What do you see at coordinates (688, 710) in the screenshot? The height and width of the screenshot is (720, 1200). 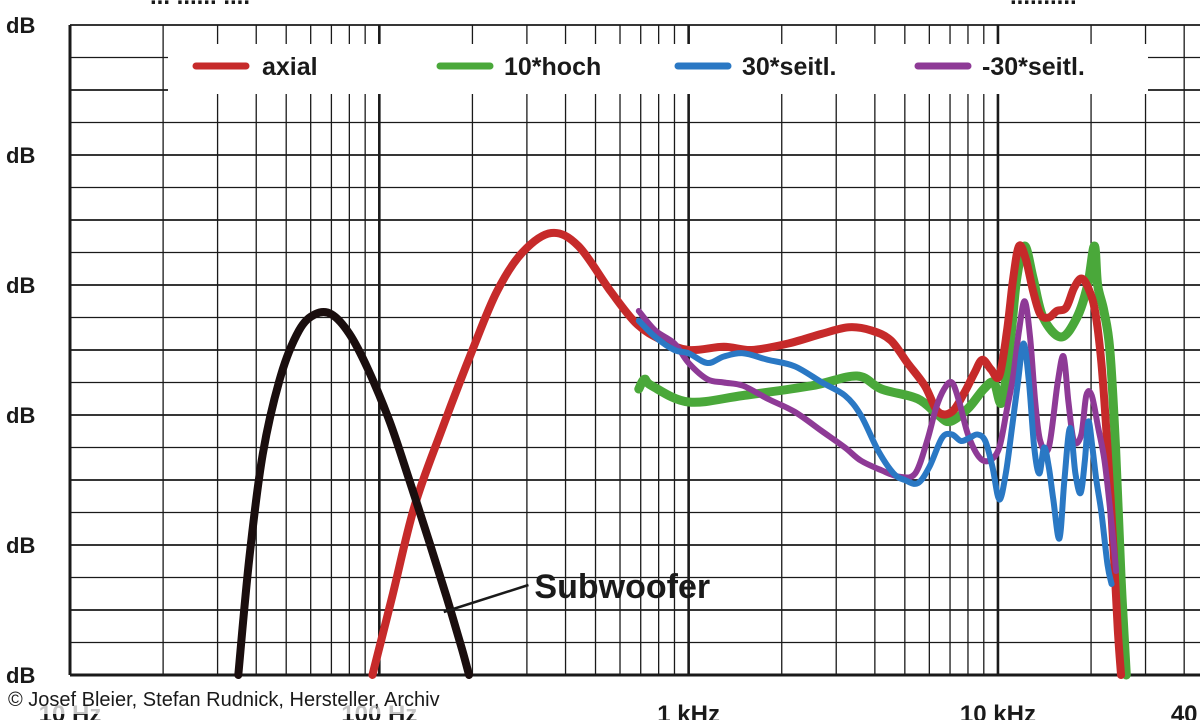 I see `x-tick-label: 1 kHz` at bounding box center [688, 710].